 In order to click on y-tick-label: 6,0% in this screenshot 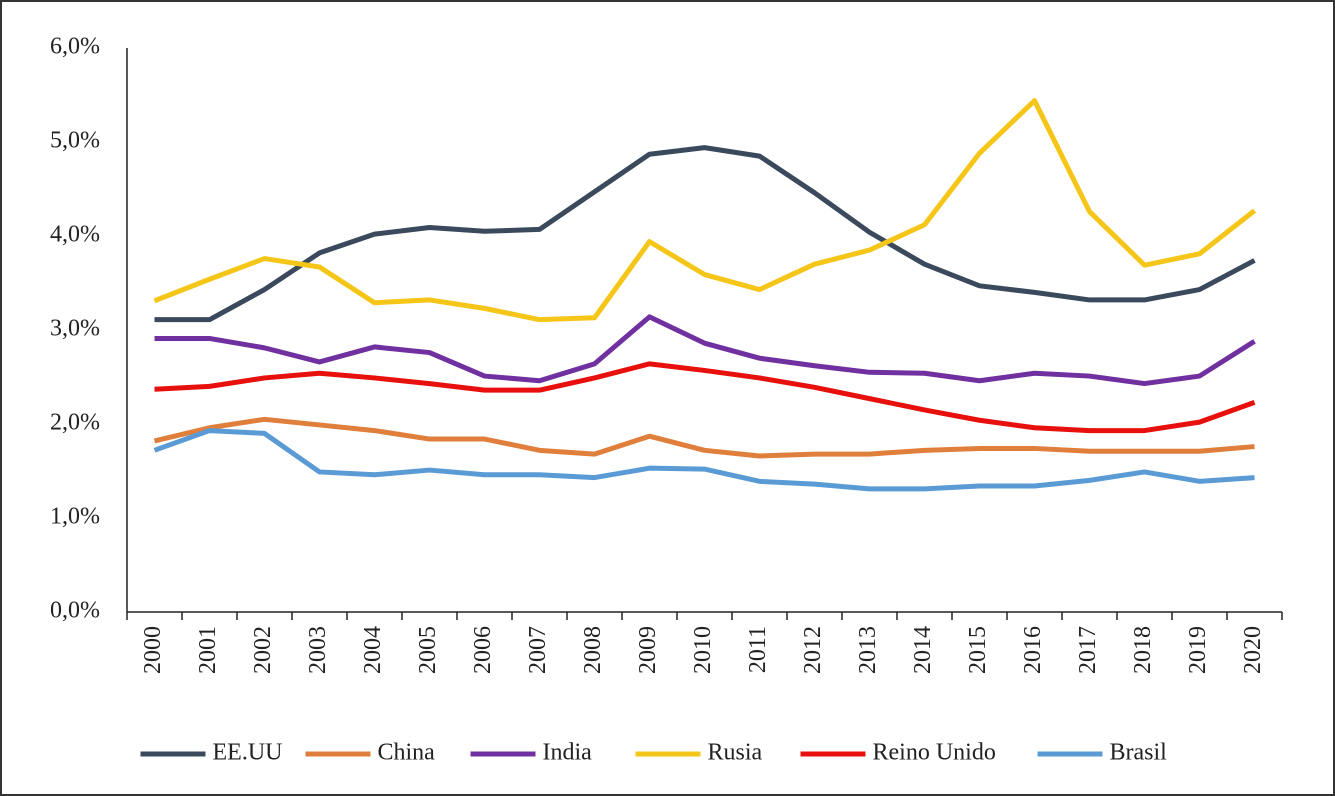, I will do `click(75, 47)`.